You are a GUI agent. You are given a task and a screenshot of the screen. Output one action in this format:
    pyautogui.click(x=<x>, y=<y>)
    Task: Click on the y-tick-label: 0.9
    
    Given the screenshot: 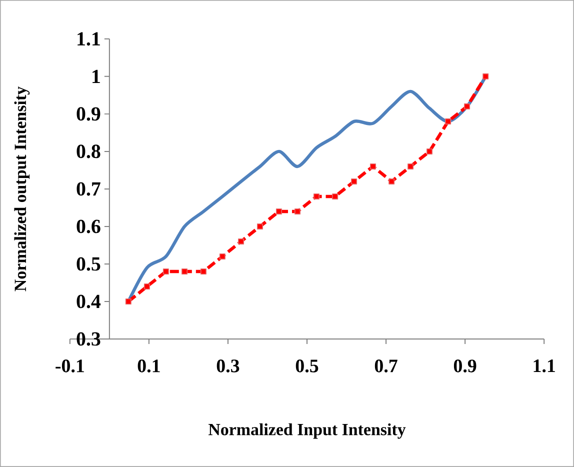 What is the action you would take?
    pyautogui.click(x=88, y=114)
    